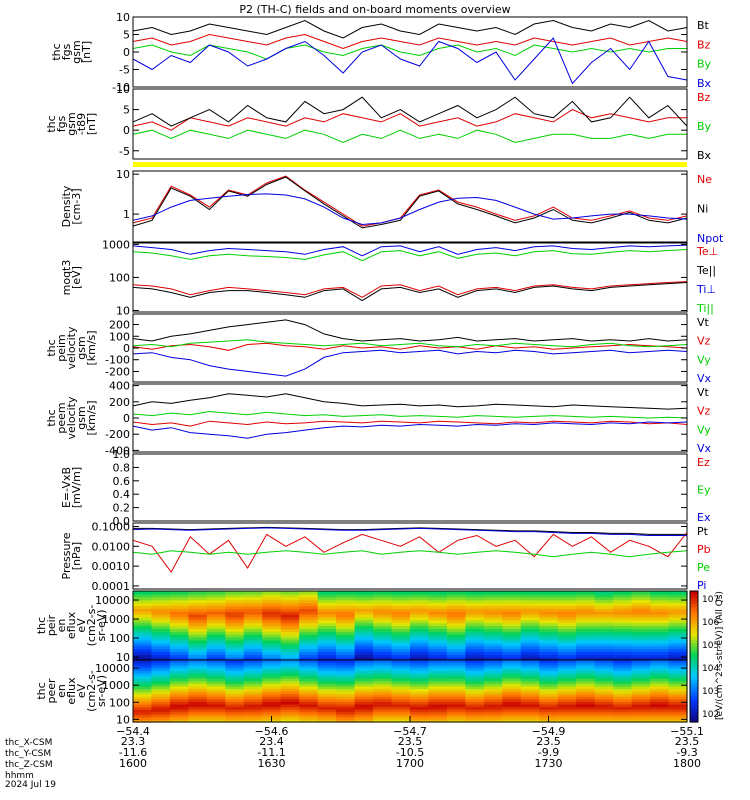 Image resolution: width=750 pixels, height=800 pixels. I want to click on y-axis-label: Pressure[nPa], so click(71, 555).